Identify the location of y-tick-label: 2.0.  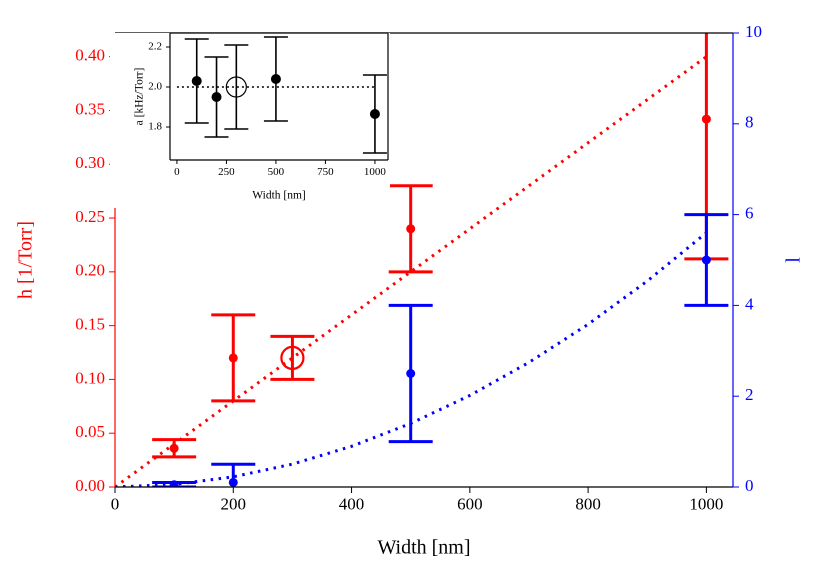
(155, 87).